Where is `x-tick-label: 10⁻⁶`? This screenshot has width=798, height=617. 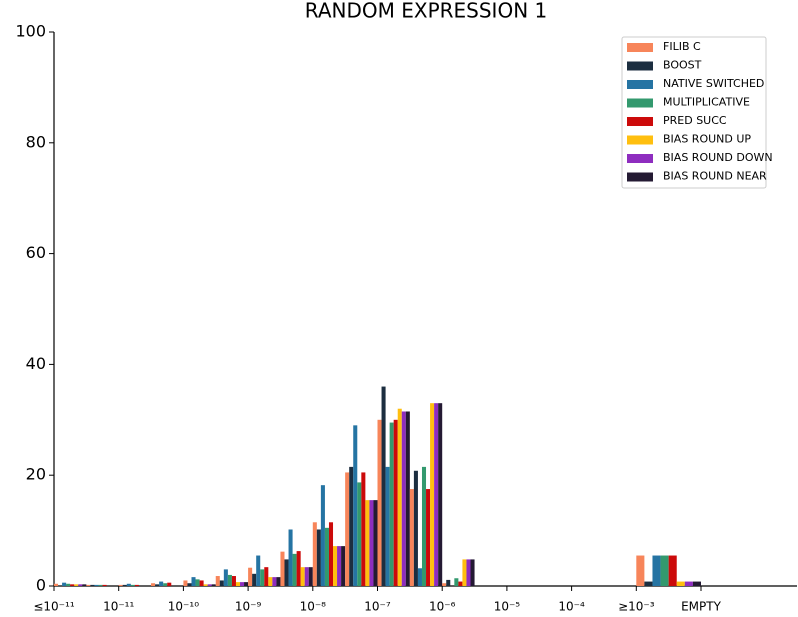
x-tick-label: 10⁻⁶ is located at coordinates (442, 607).